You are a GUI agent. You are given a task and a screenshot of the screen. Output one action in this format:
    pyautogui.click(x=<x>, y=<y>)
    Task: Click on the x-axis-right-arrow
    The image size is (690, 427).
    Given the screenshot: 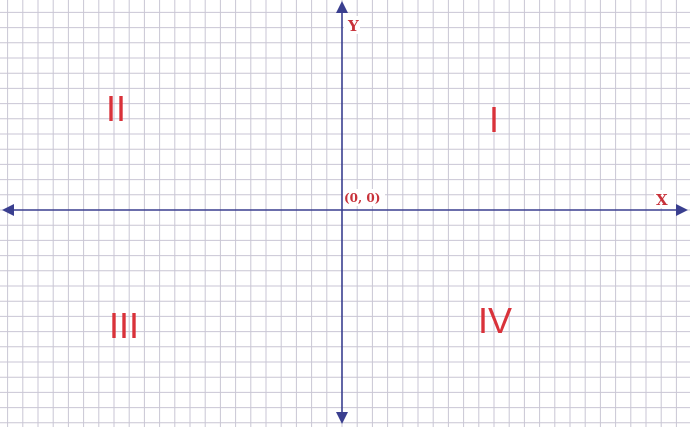 What is the action you would take?
    pyautogui.click(x=682, y=210)
    